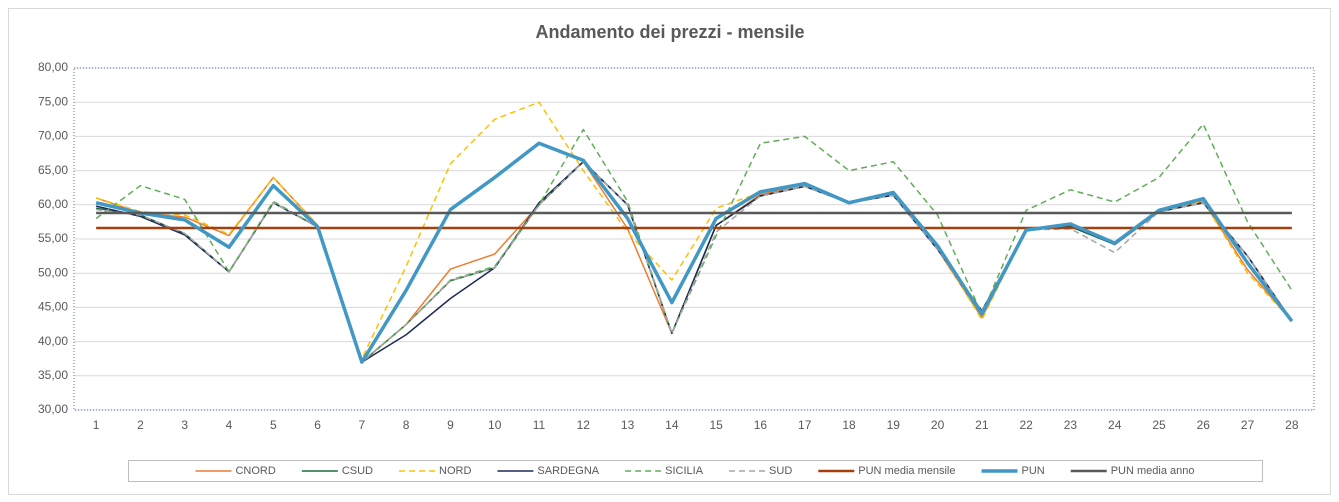 The image size is (1339, 502). I want to click on x-tick-label: 5, so click(273, 425).